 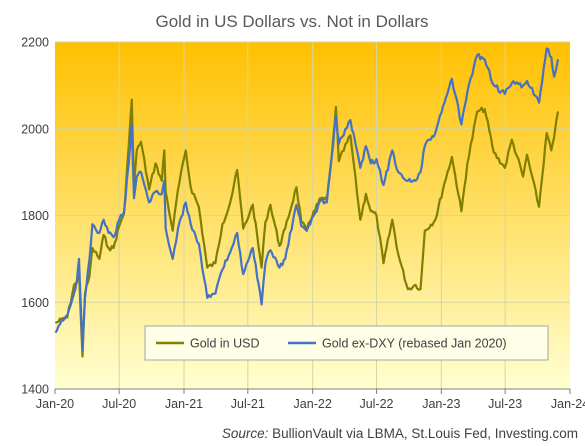 I want to click on x-tick-label: Jan-24, so click(x=568, y=404).